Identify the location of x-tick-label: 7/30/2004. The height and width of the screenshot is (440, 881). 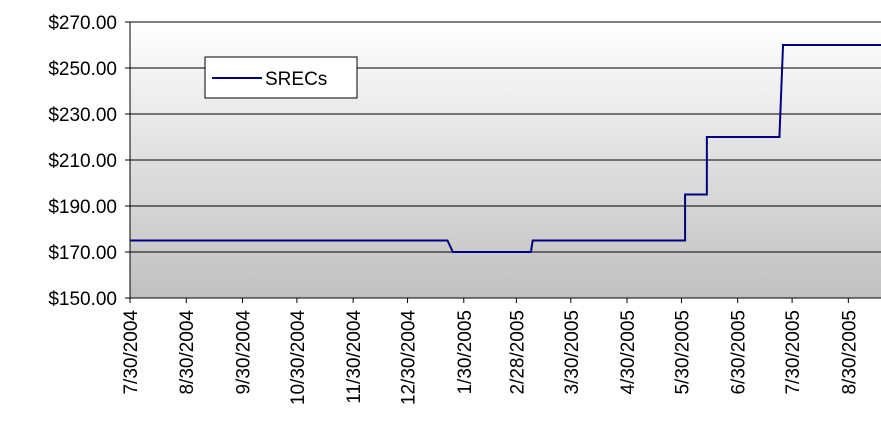
(131, 352).